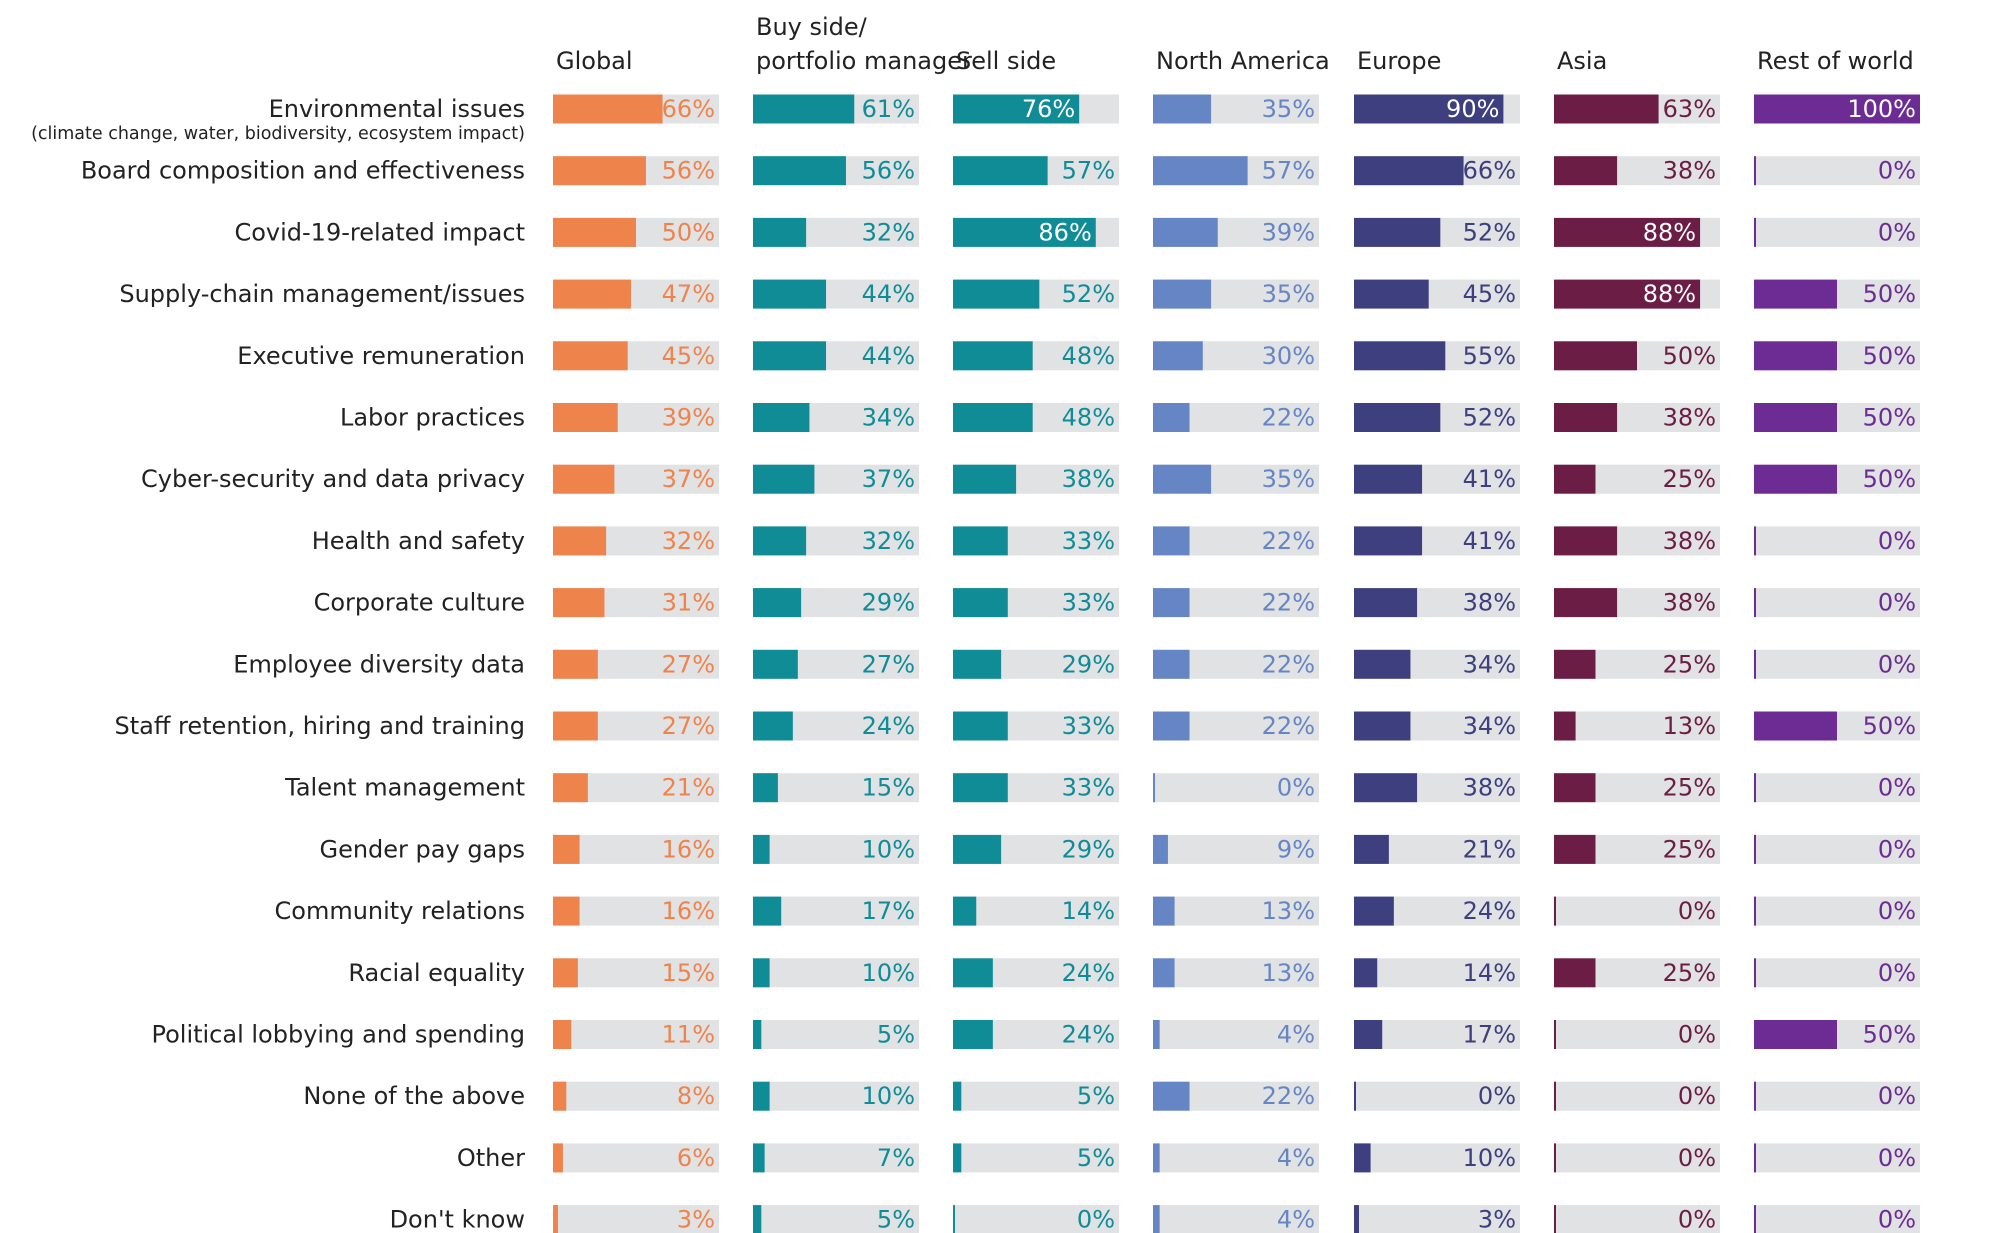 This screenshot has width=2000, height=1233. I want to click on value-label-global-executive-remuneration: 45%, so click(688, 356).